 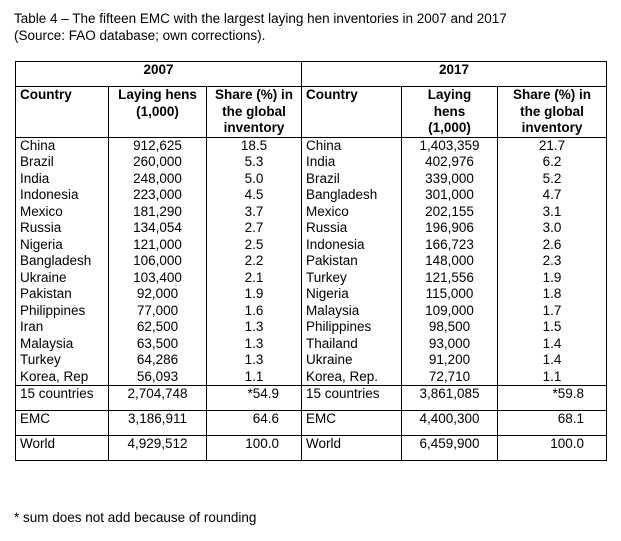 I want to click on hens-value: 260,000, so click(x=157, y=161).